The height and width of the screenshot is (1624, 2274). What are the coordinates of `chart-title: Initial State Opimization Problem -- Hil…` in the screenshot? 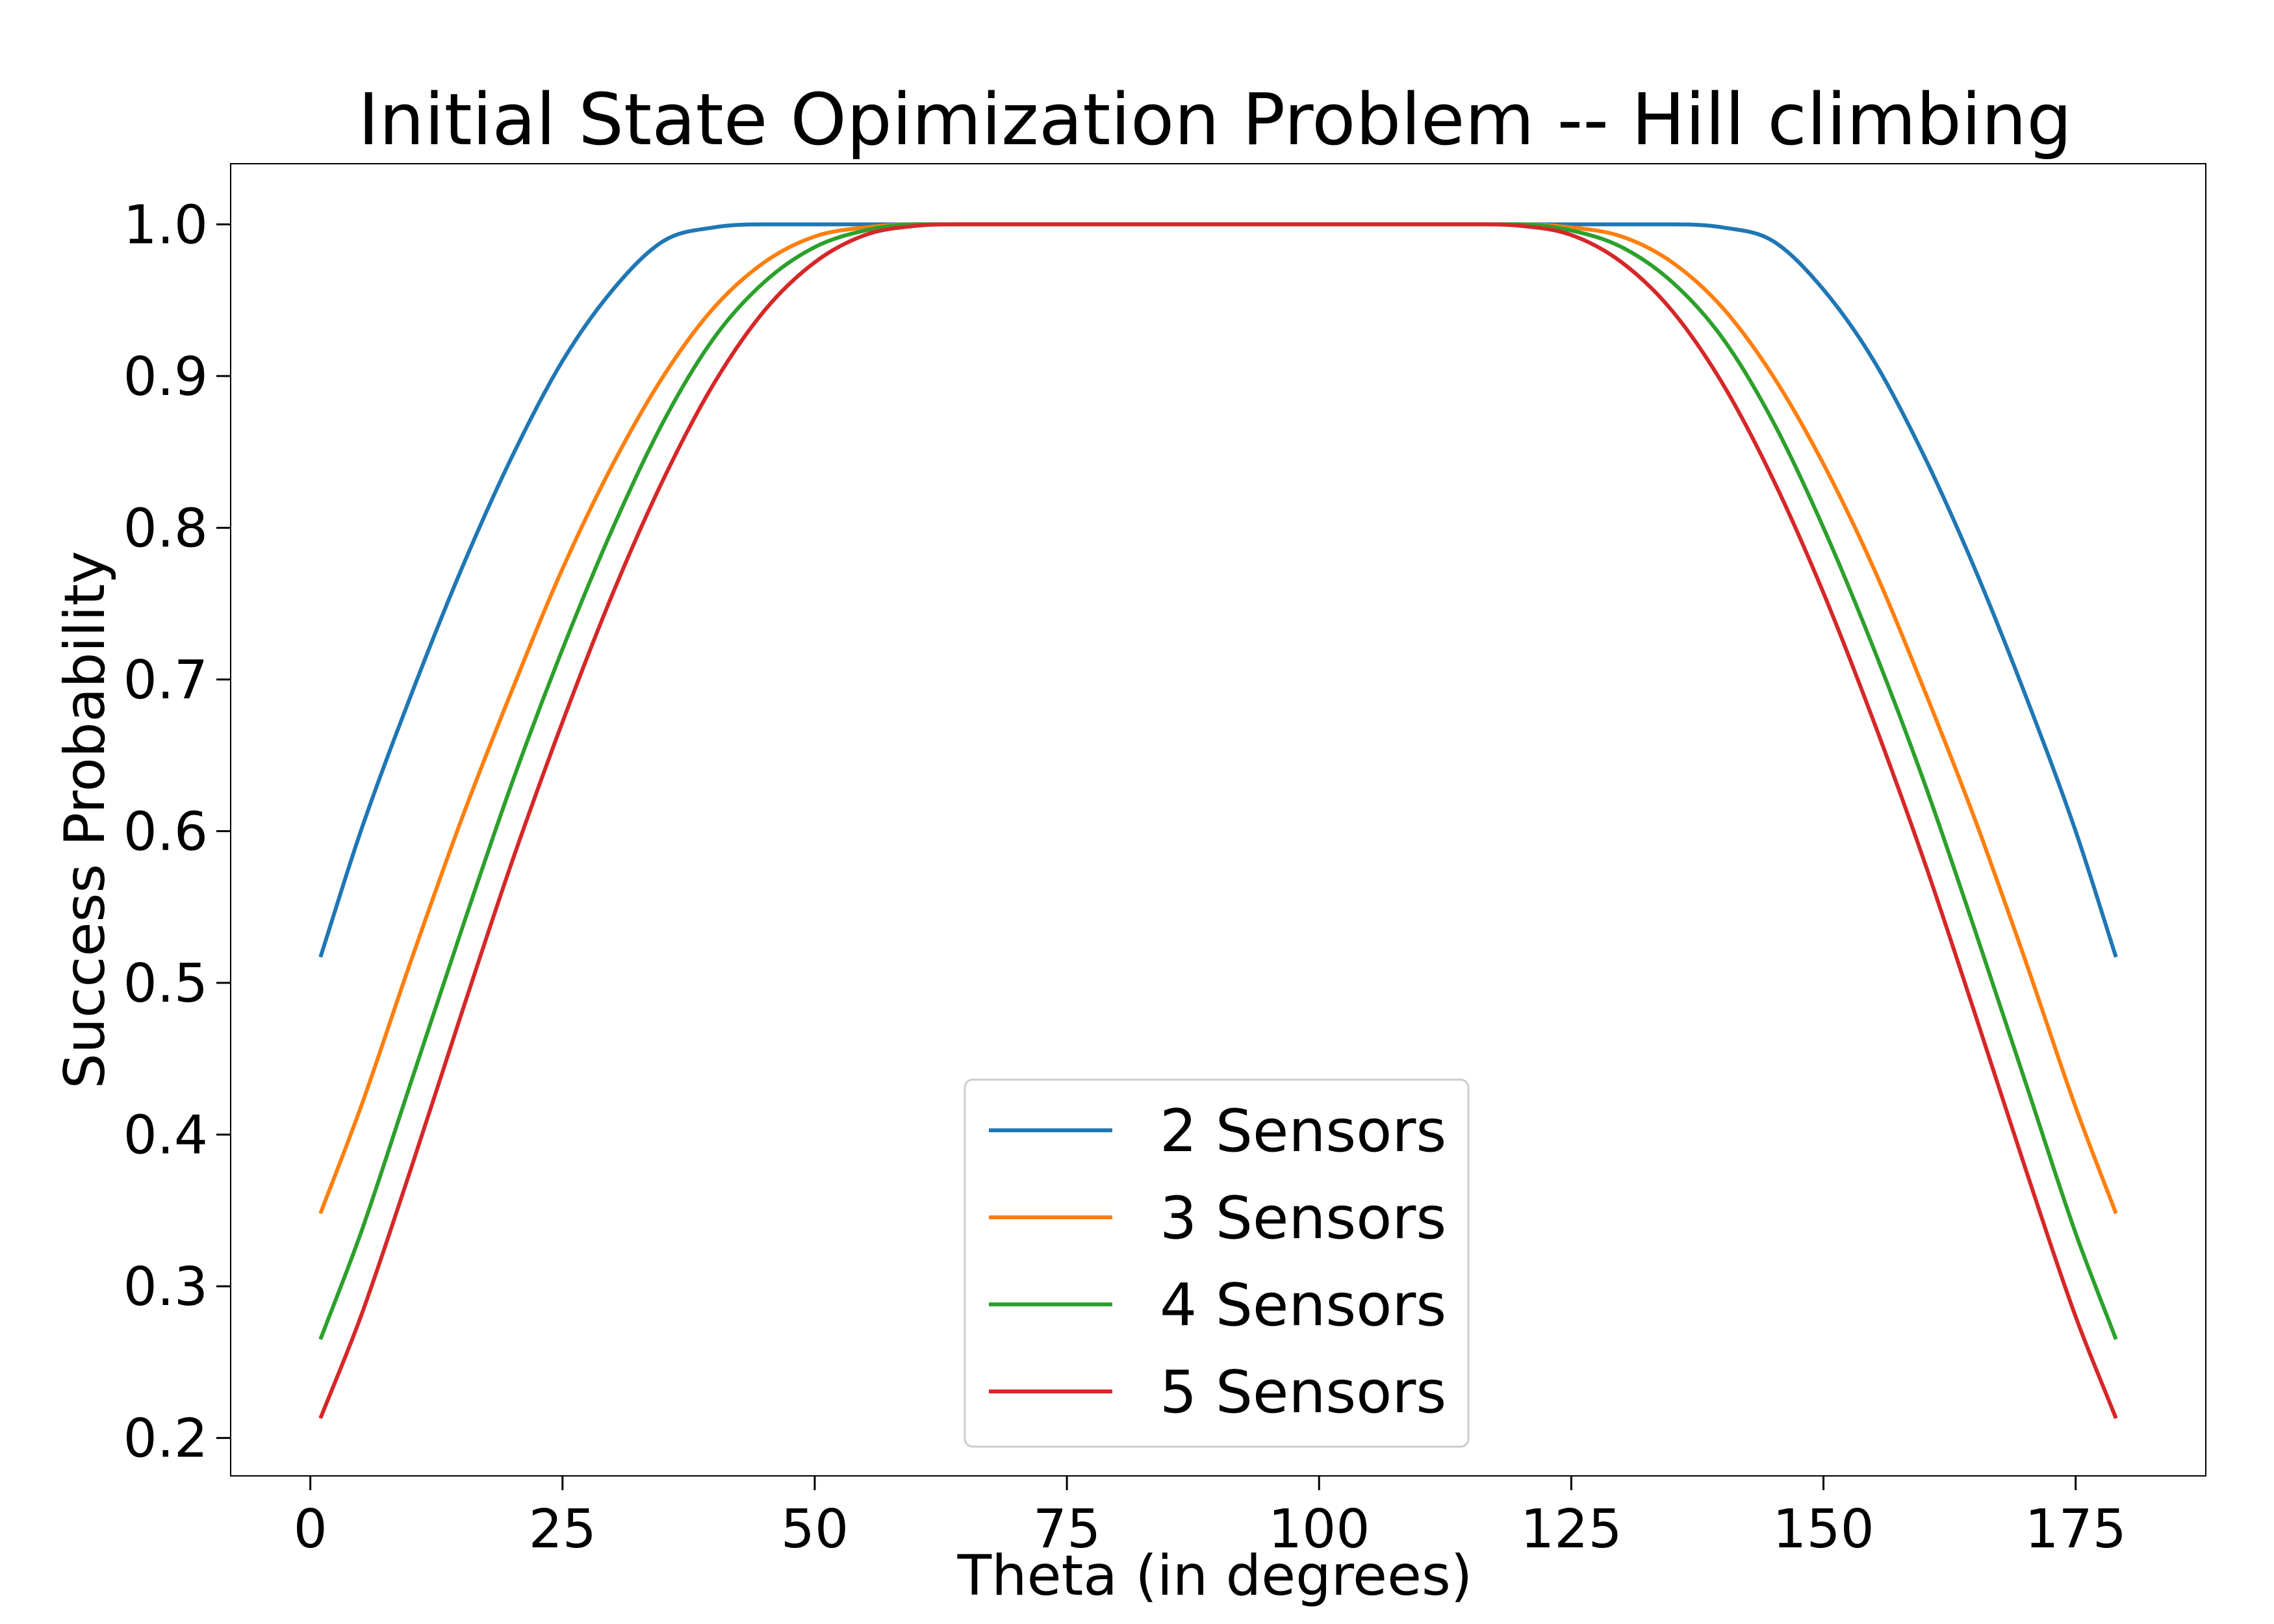 It's located at (1215, 119).